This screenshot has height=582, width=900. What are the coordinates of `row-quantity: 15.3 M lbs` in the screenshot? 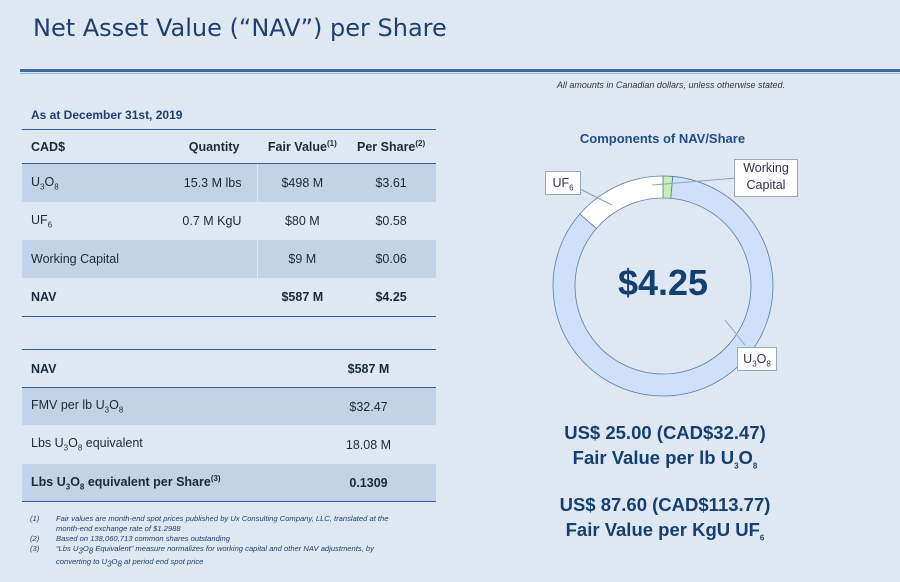 It's located at (212, 182).